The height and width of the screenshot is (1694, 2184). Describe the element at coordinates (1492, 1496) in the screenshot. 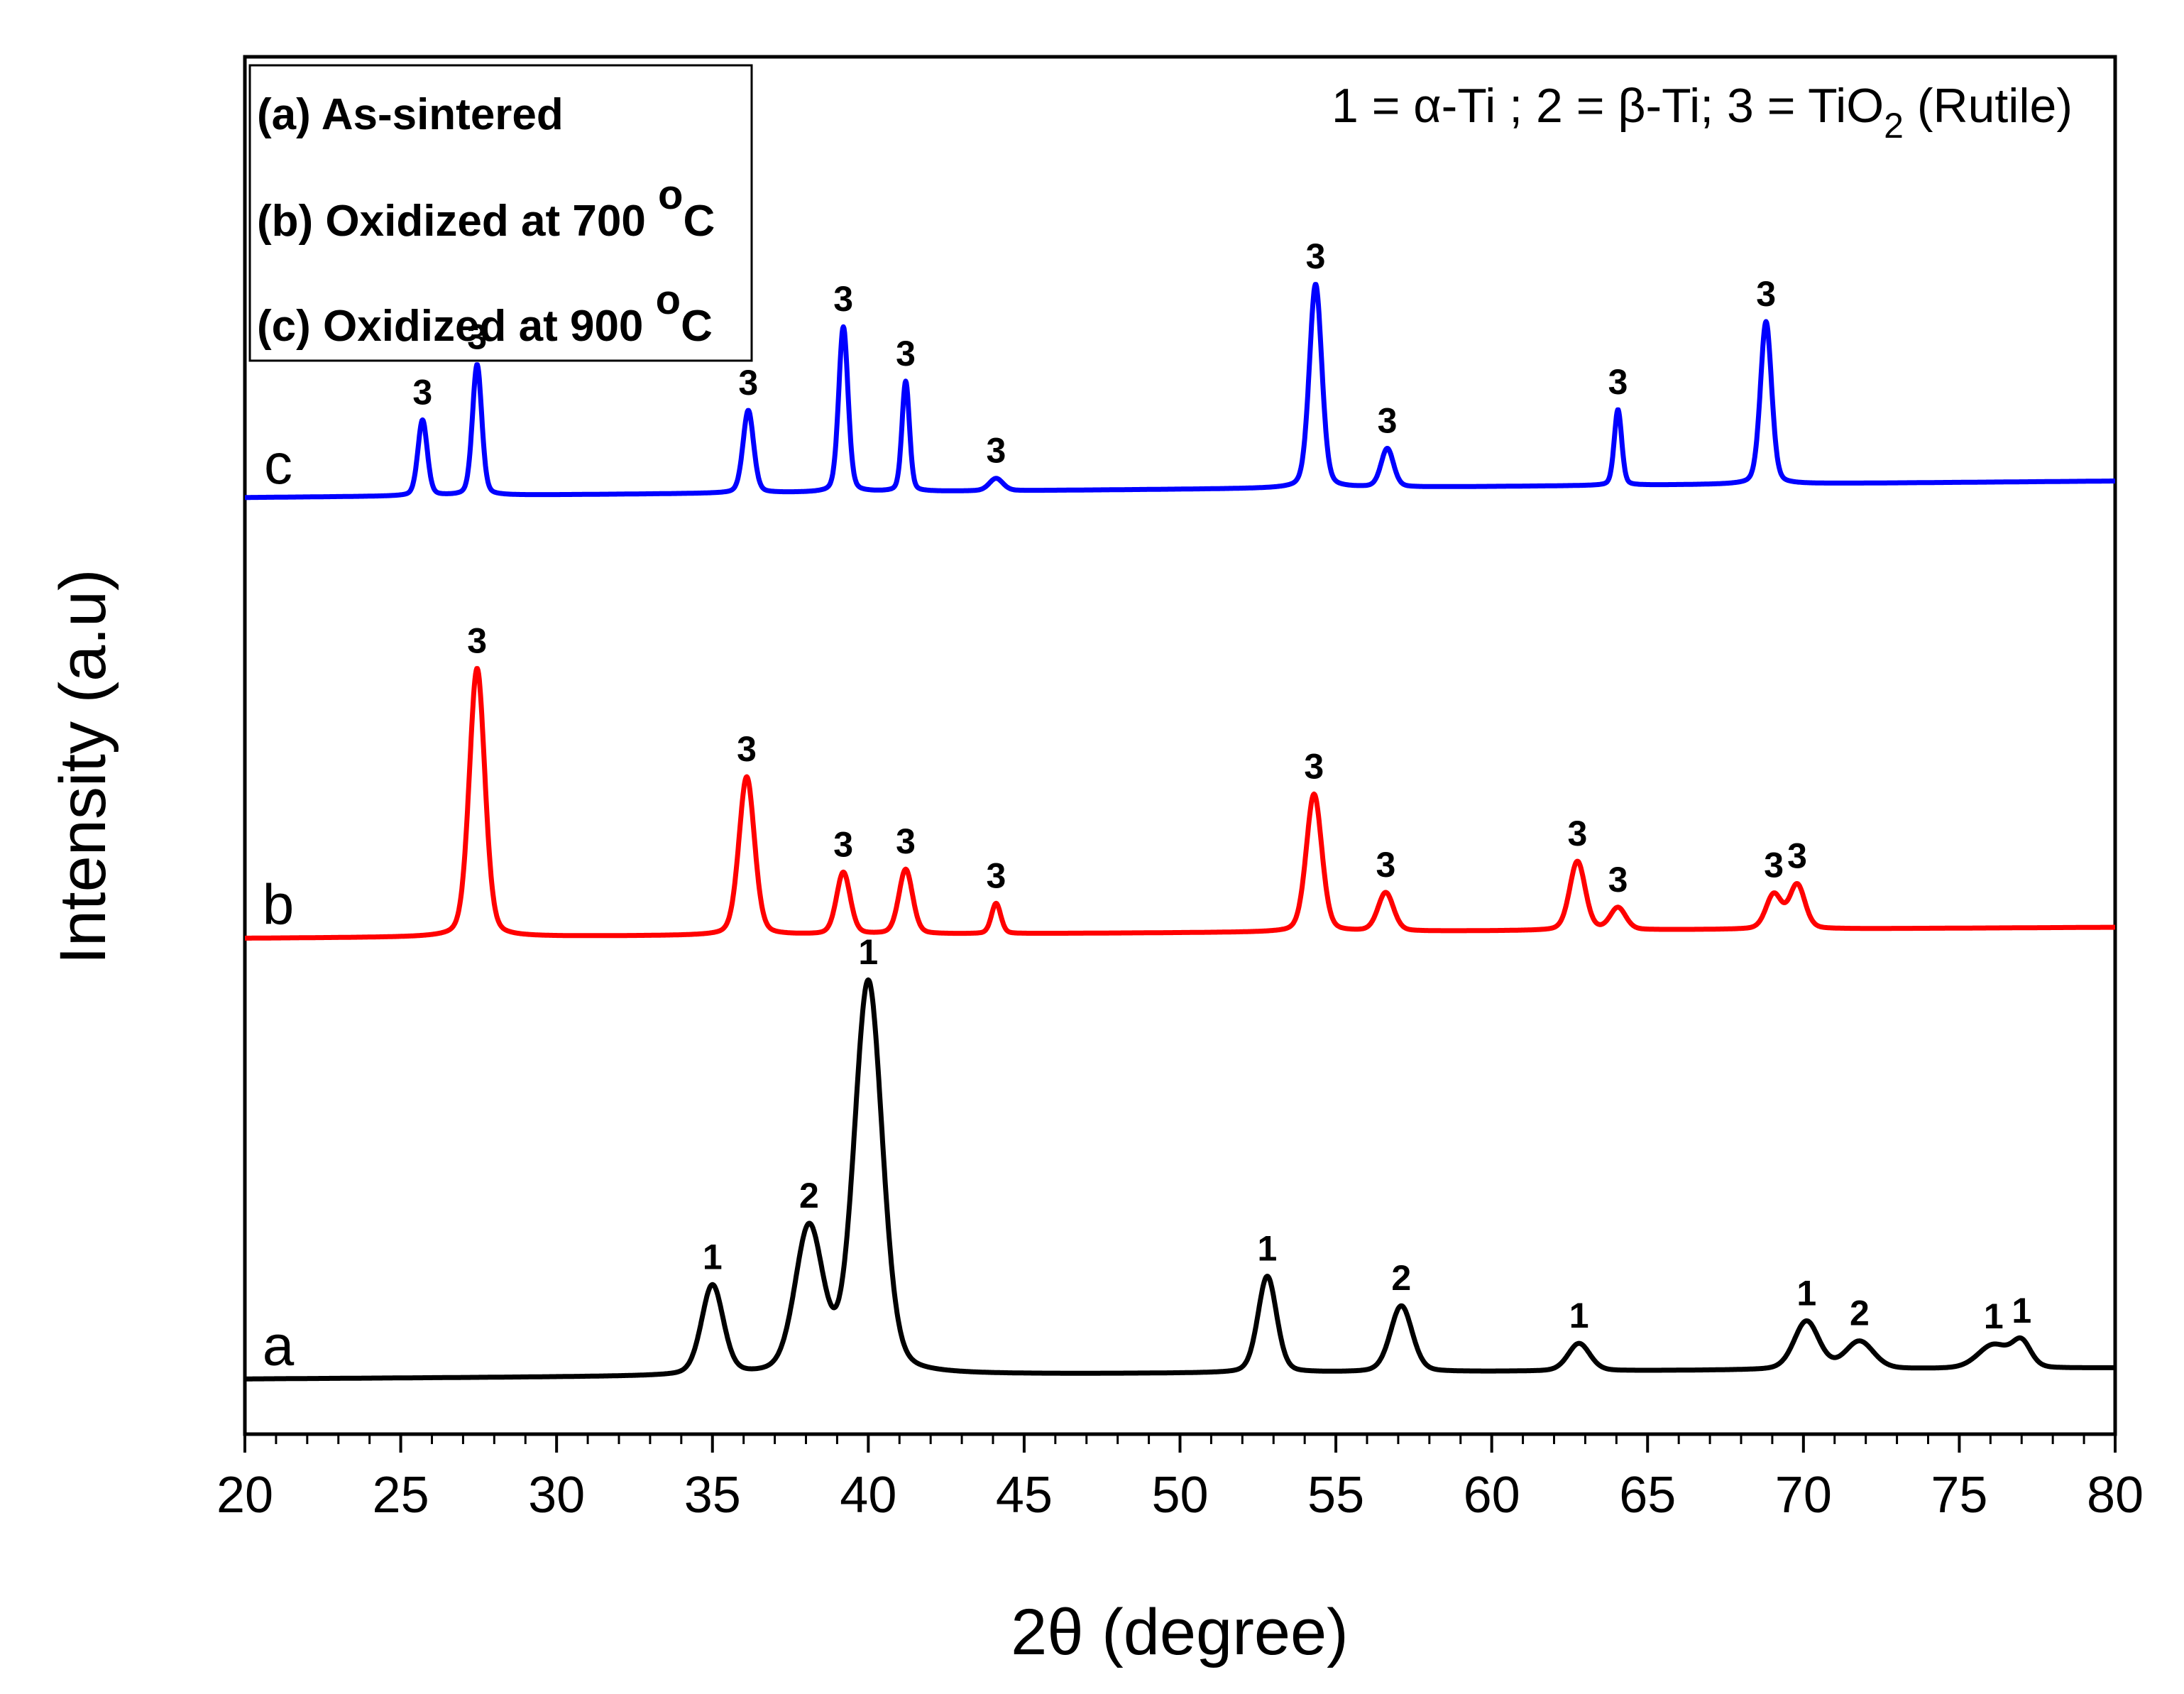

I see `x-tick-label: 60` at that location.